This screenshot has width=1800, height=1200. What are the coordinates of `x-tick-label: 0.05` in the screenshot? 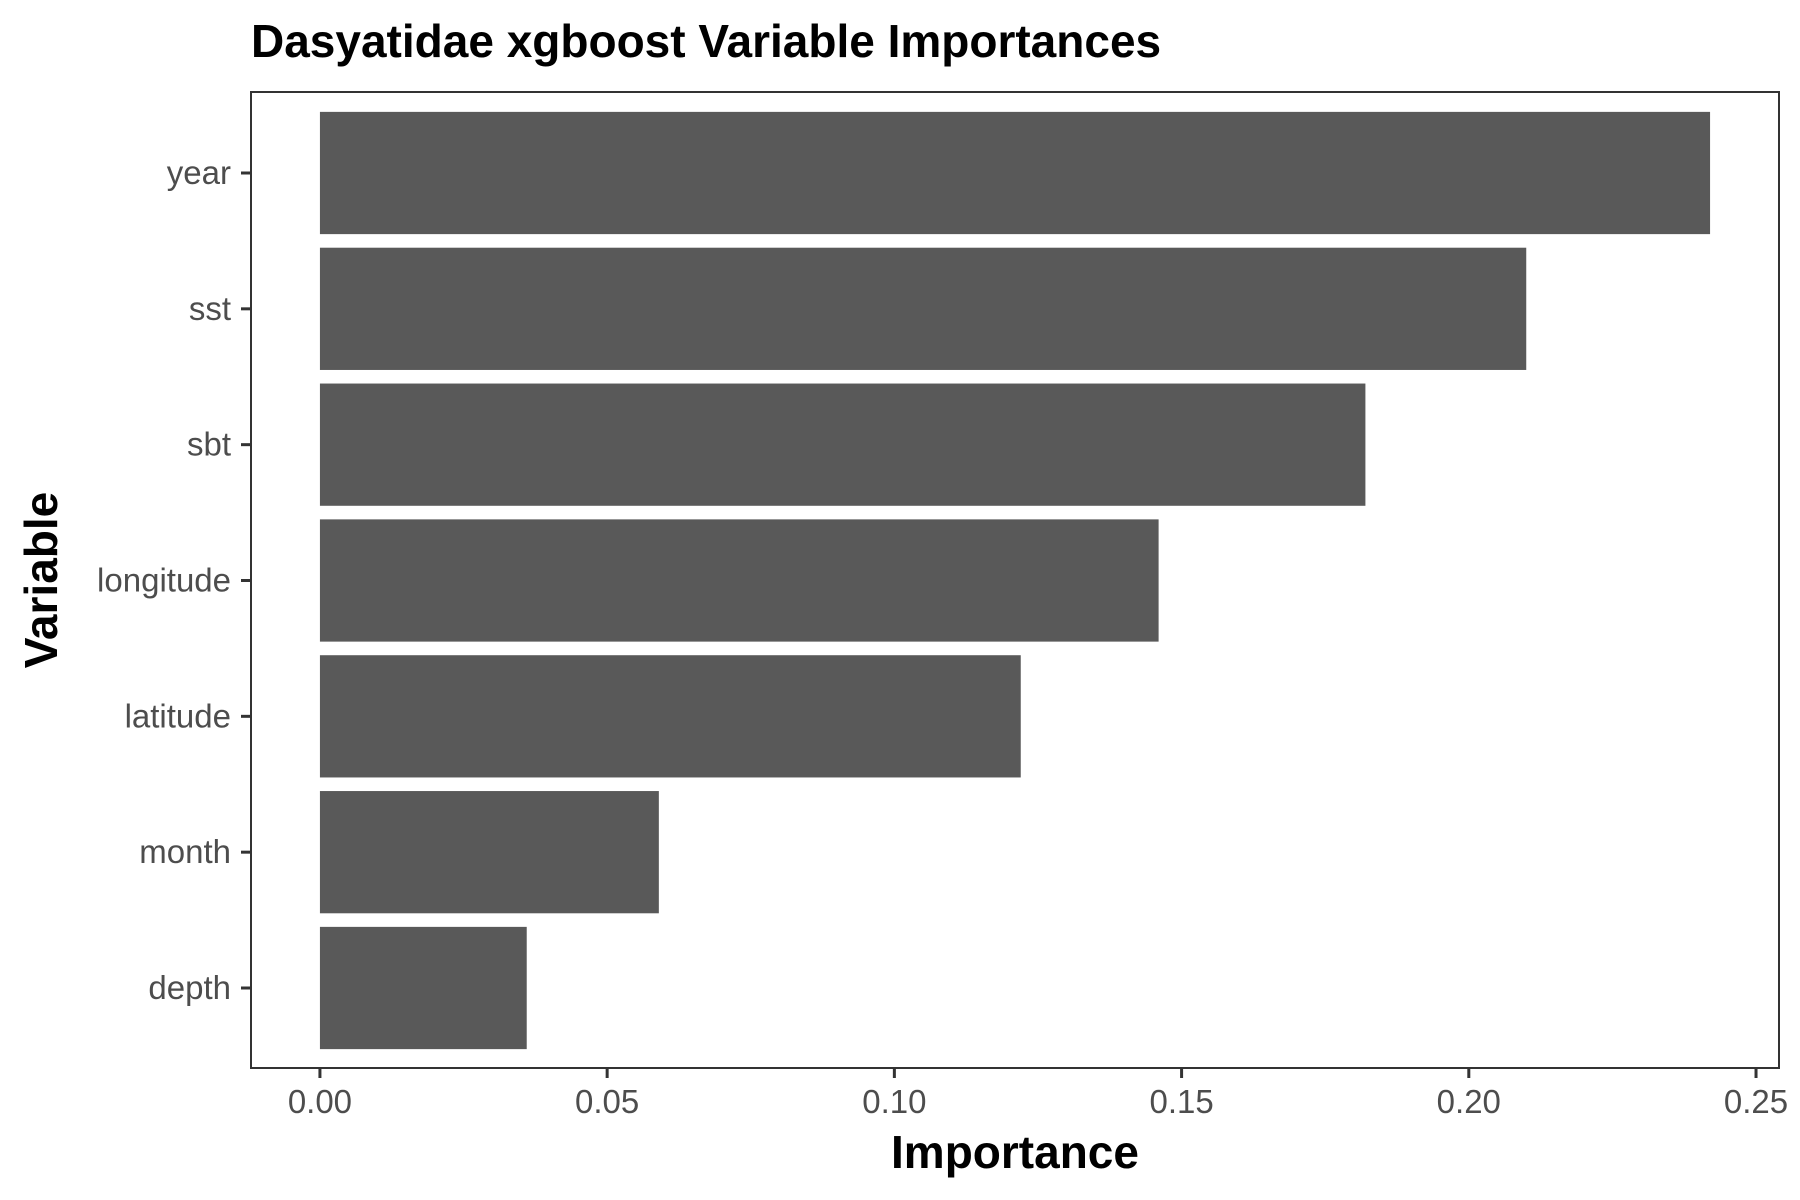 It's located at (607, 1101).